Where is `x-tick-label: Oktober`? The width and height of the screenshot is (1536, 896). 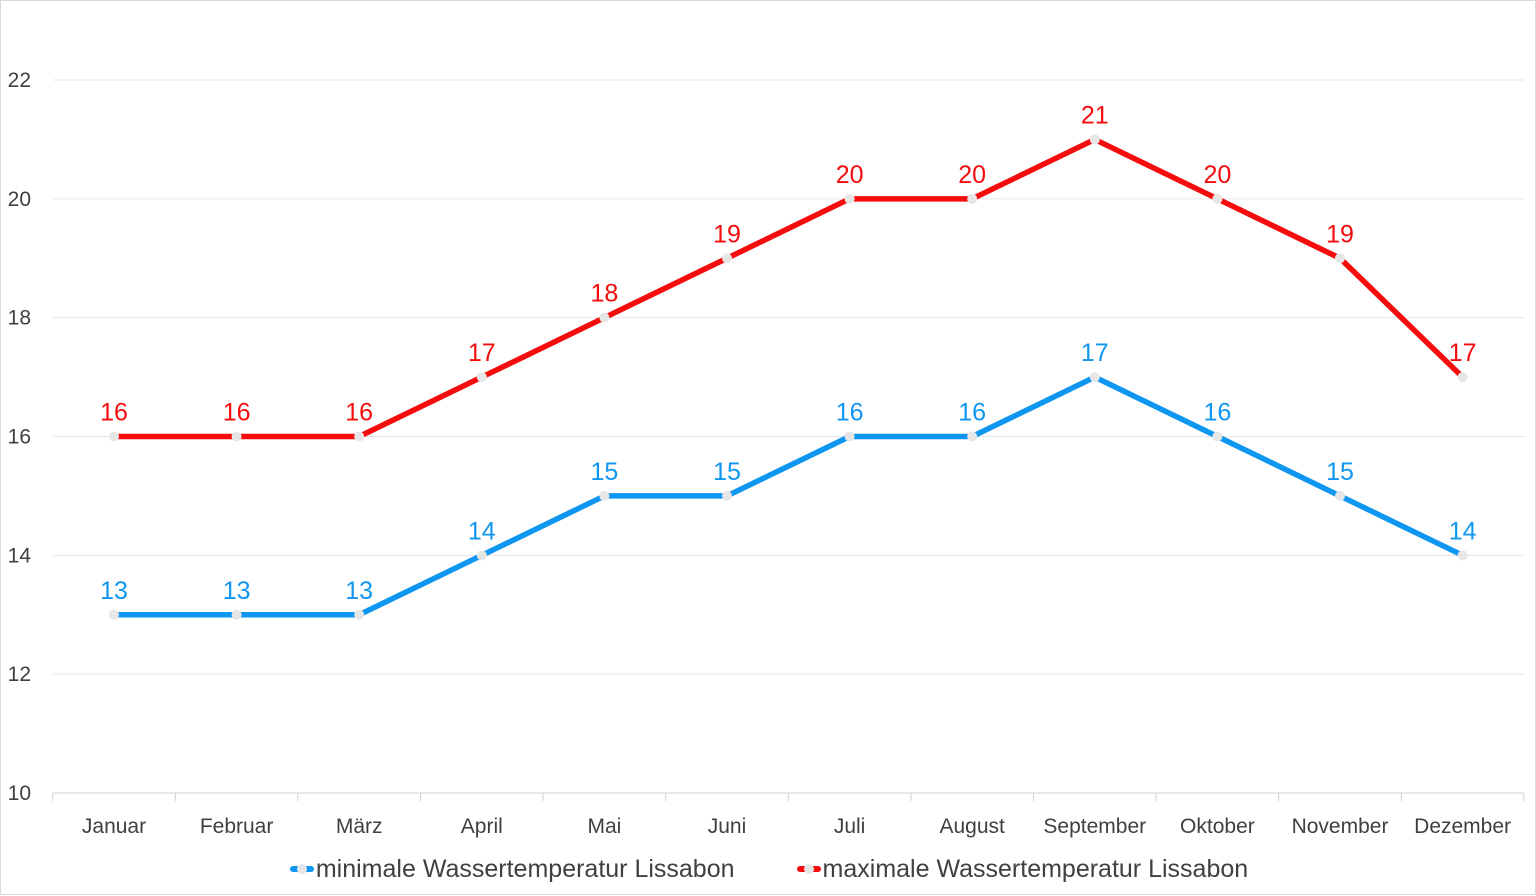 x-tick-label: Oktober is located at coordinates (1217, 826).